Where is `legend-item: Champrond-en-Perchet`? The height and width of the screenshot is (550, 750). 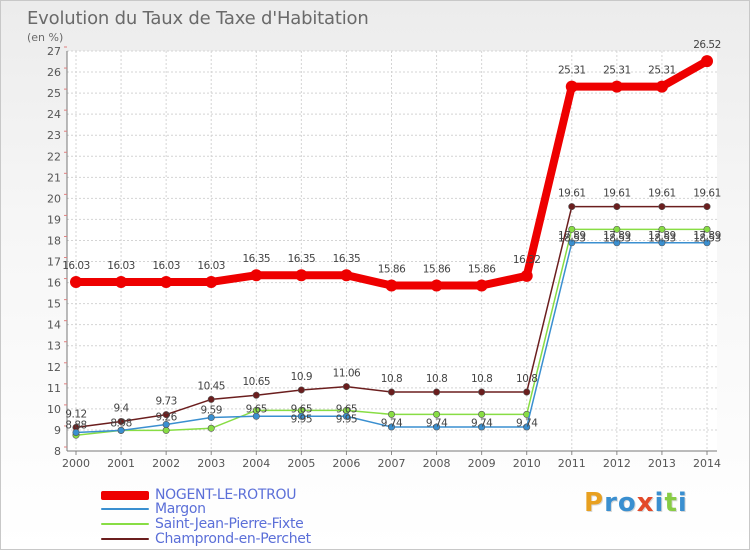 legend-item: Champrond-en-Perchet is located at coordinates (206, 539).